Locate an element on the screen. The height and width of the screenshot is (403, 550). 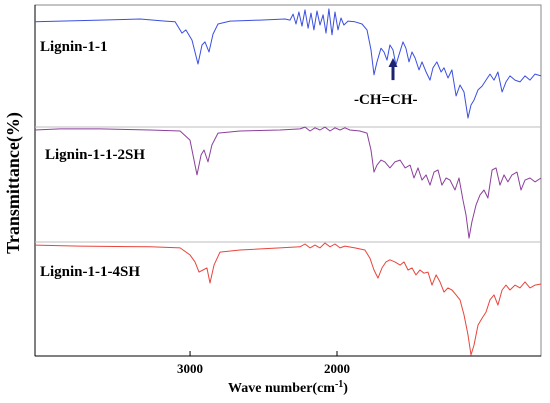
series-label-lignin-1-1: Lignin-1-1 is located at coordinates (74, 47).